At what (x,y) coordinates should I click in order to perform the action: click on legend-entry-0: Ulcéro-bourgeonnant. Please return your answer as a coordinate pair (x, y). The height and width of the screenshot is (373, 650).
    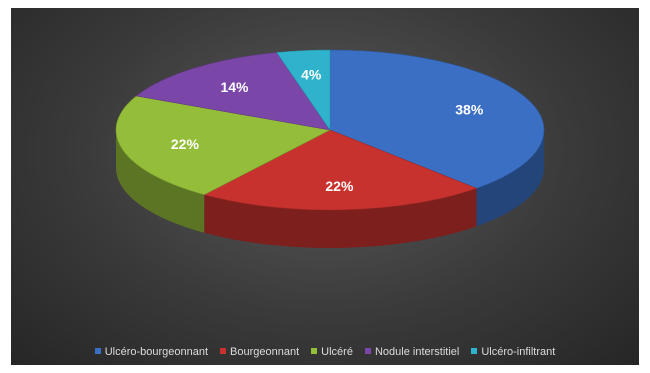
    Looking at the image, I should click on (151, 352).